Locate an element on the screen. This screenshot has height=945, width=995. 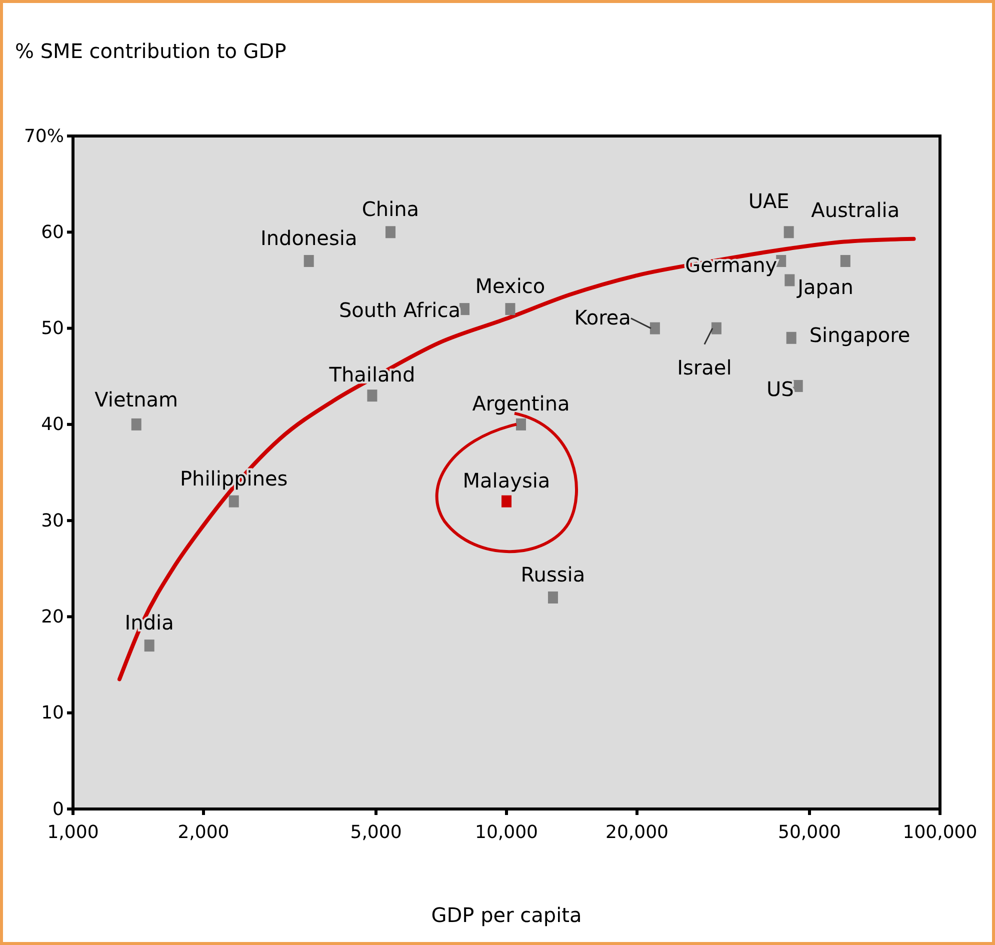
annotation: Indonesia is located at coordinates (309, 238).